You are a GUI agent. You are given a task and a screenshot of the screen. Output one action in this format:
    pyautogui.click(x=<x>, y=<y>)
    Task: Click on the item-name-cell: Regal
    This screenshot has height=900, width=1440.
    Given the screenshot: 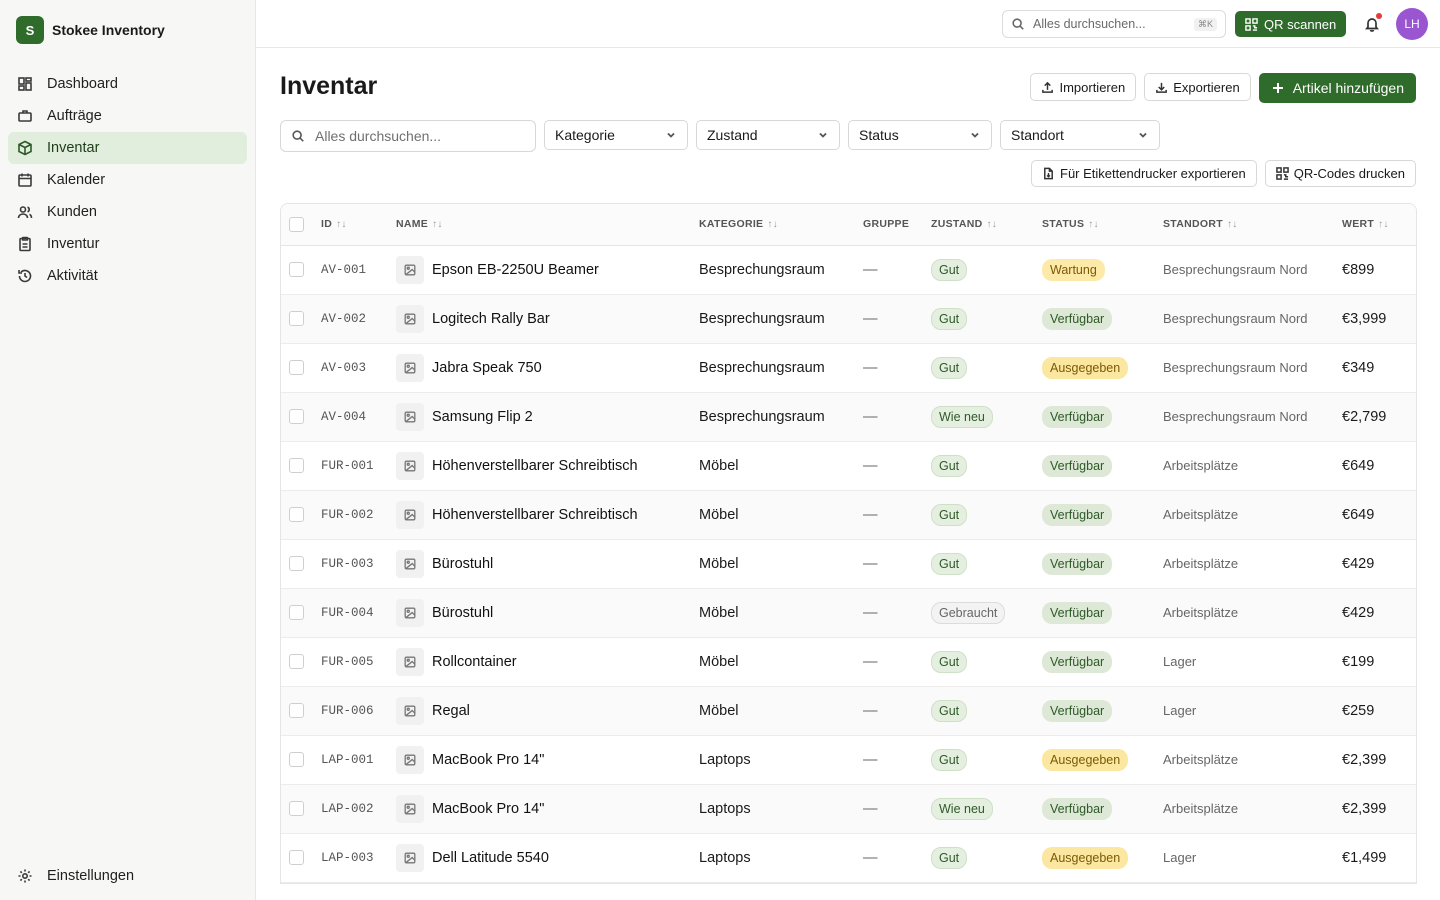 What is the action you would take?
    pyautogui.click(x=547, y=710)
    